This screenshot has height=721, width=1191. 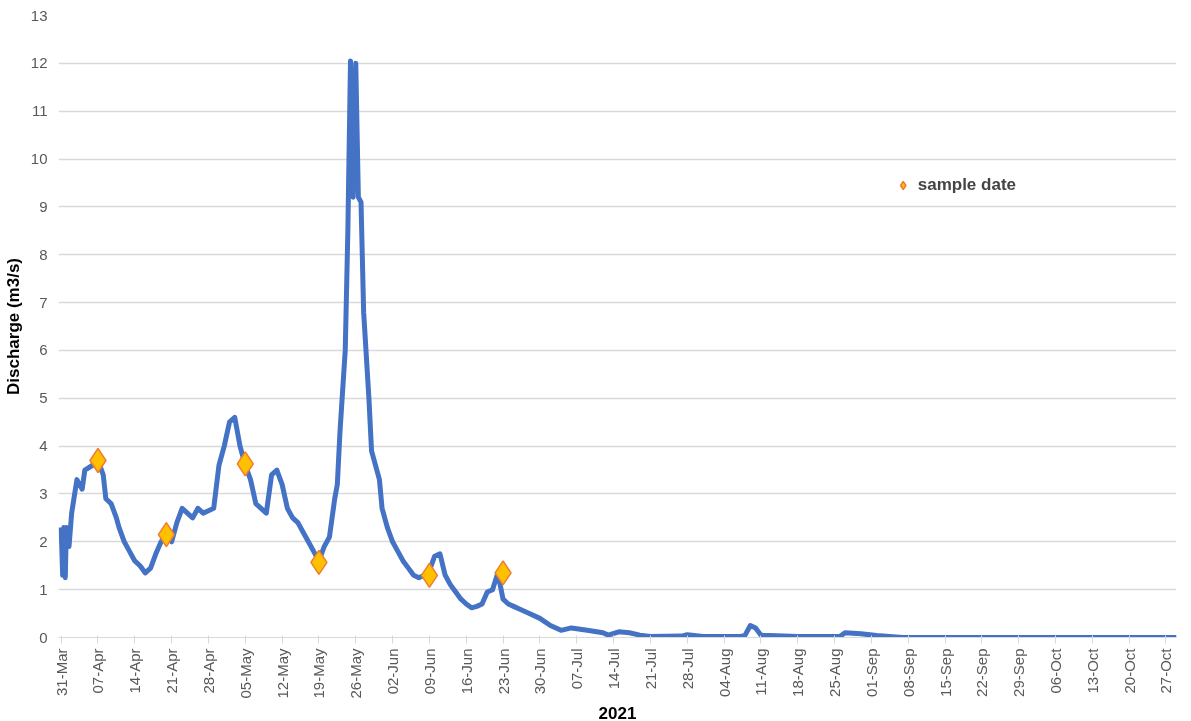 What do you see at coordinates (429, 671) in the screenshot?
I see `x-tick-label: 09-Jun` at bounding box center [429, 671].